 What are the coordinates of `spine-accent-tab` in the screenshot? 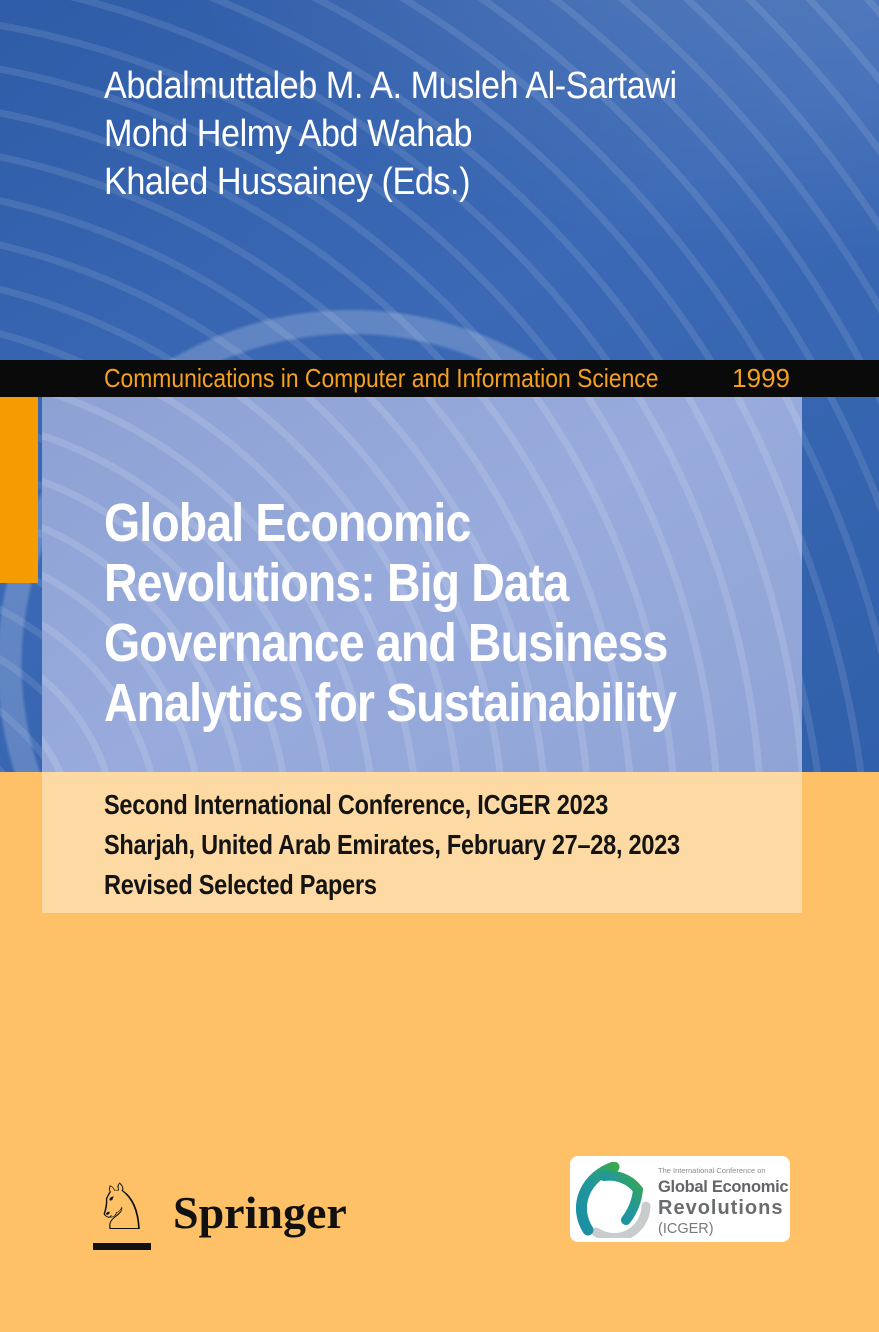 It's located at (19, 490).